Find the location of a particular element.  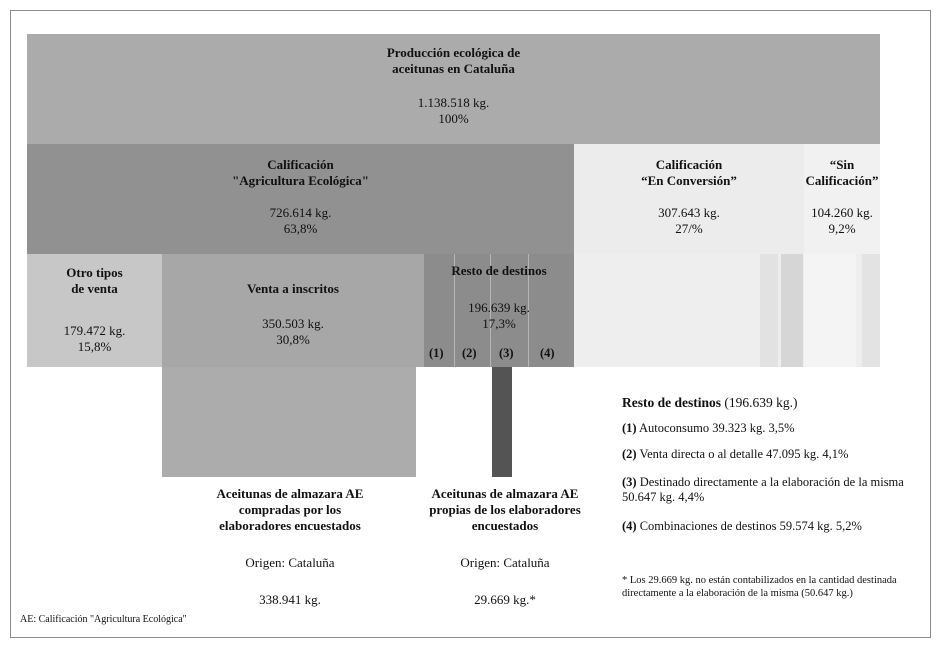

legend-item-3-num: (3) is located at coordinates (629, 482).